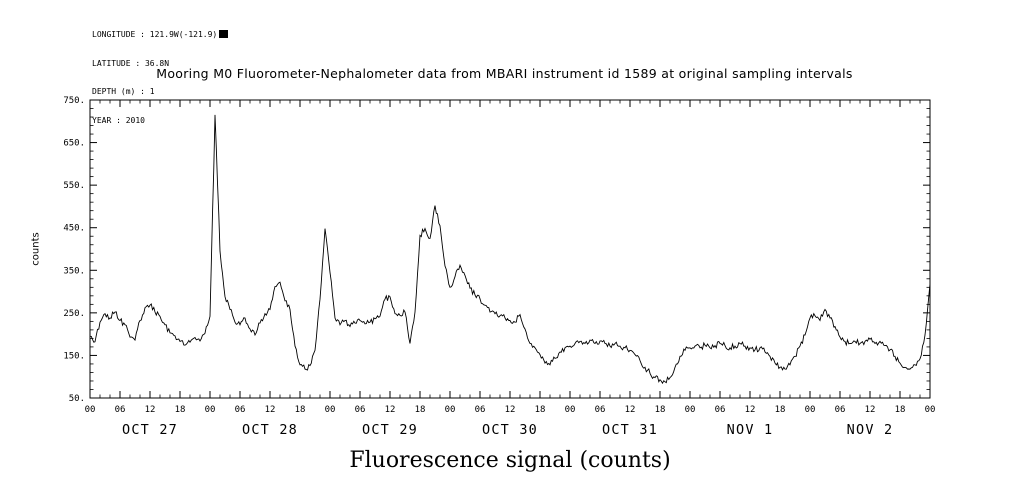 The height and width of the screenshot is (504, 1009). I want to click on meta-longitude: LONGITUDE : 121.9W(-121.9), so click(160, 35).